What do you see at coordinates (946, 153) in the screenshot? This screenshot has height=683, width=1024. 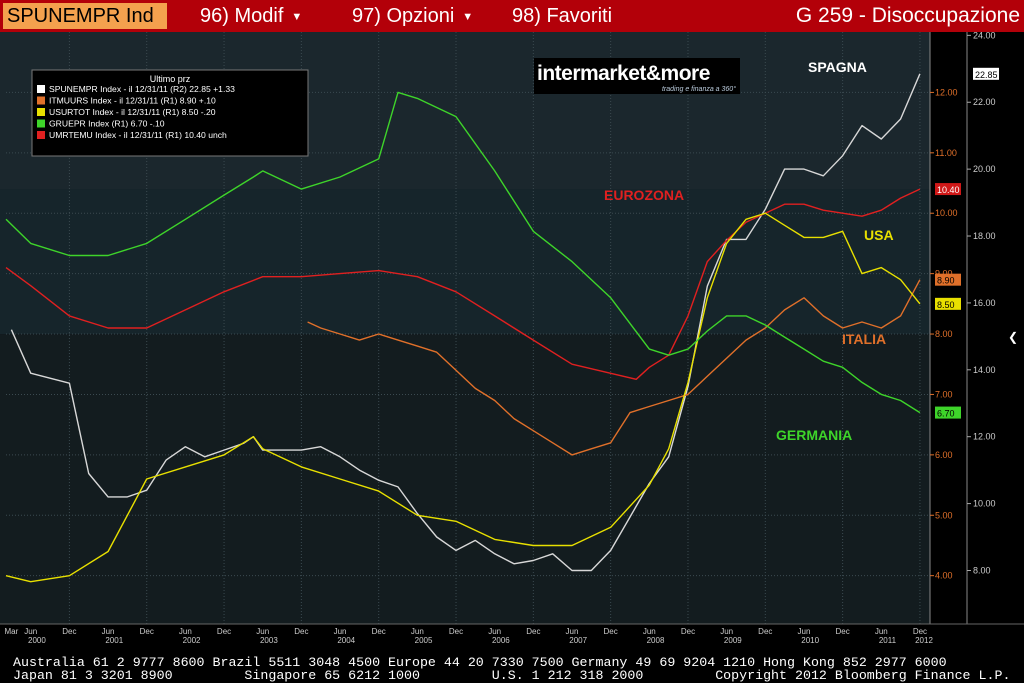 I see `left-axis-tick-label: 11.00` at bounding box center [946, 153].